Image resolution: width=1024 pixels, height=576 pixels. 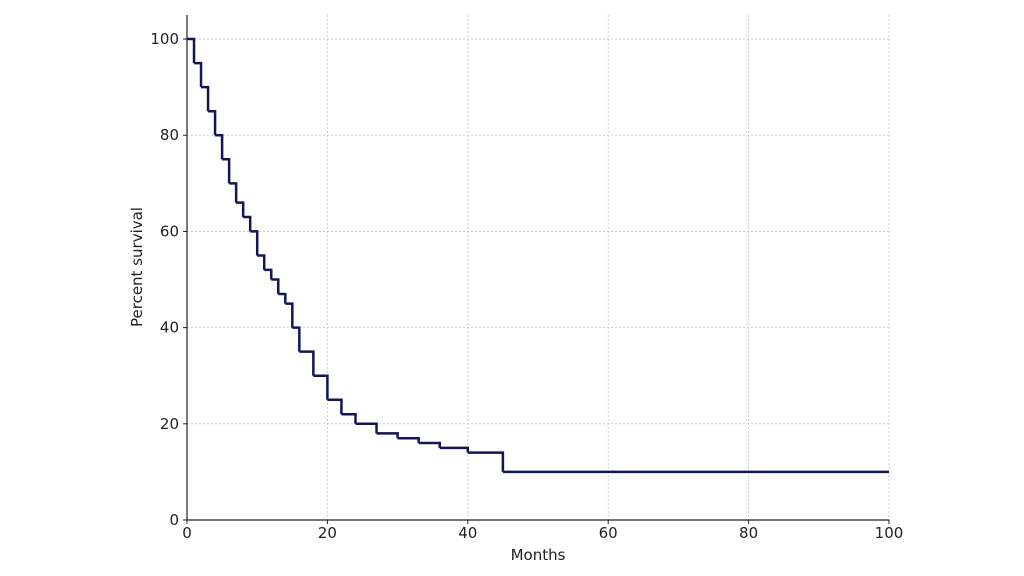 I want to click on x-tick-label: 60, so click(x=608, y=533).